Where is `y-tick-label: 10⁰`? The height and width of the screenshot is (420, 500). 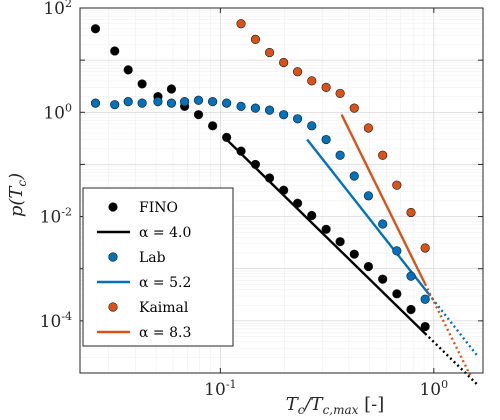 y-tick-label: 10⁰ is located at coordinates (57, 112).